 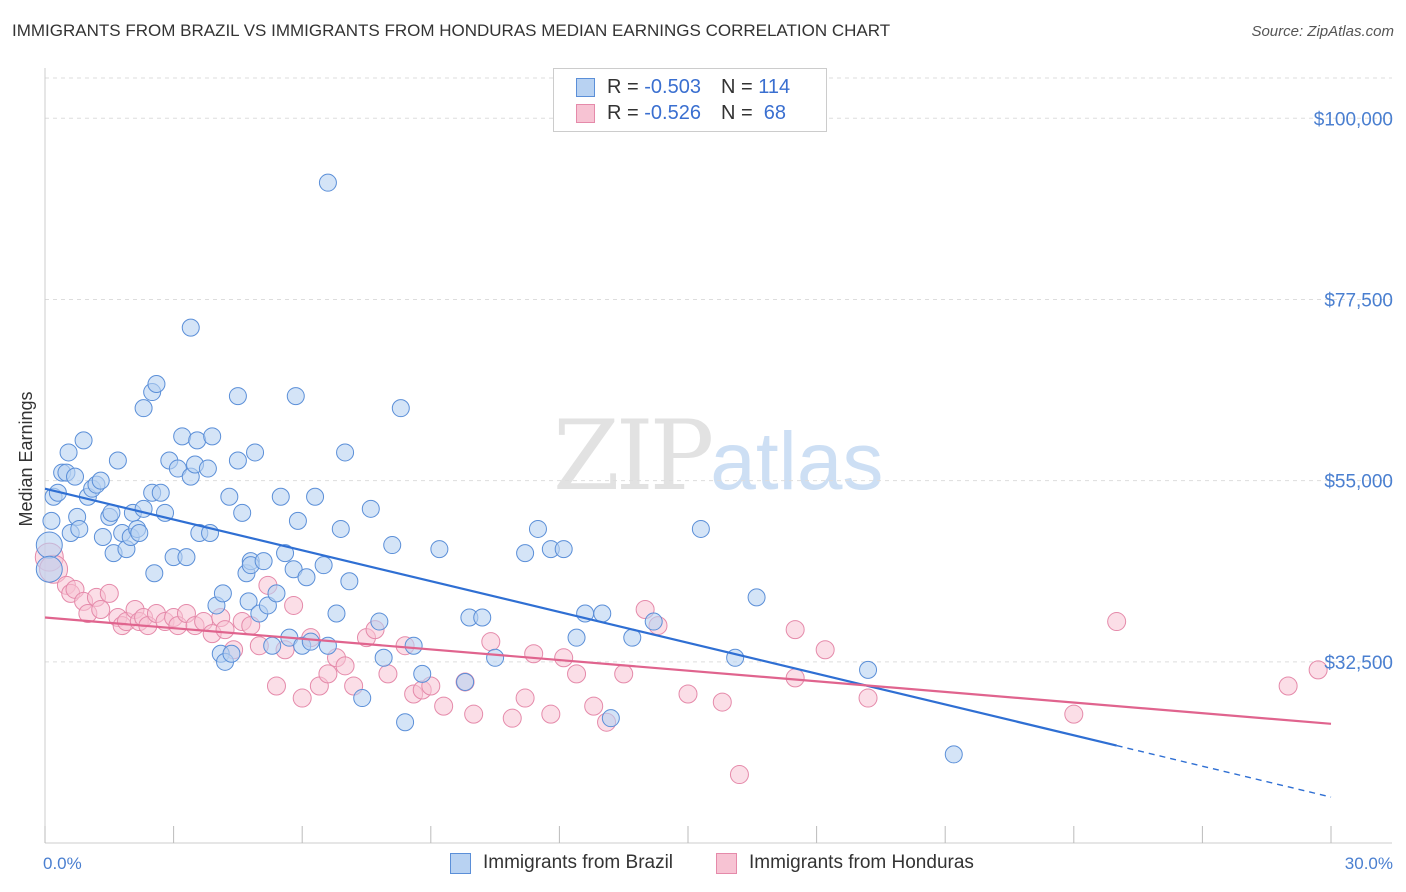 What do you see at coordinates (1353, 119) in the screenshot?
I see `y-tick-label: $100,000` at bounding box center [1353, 119].